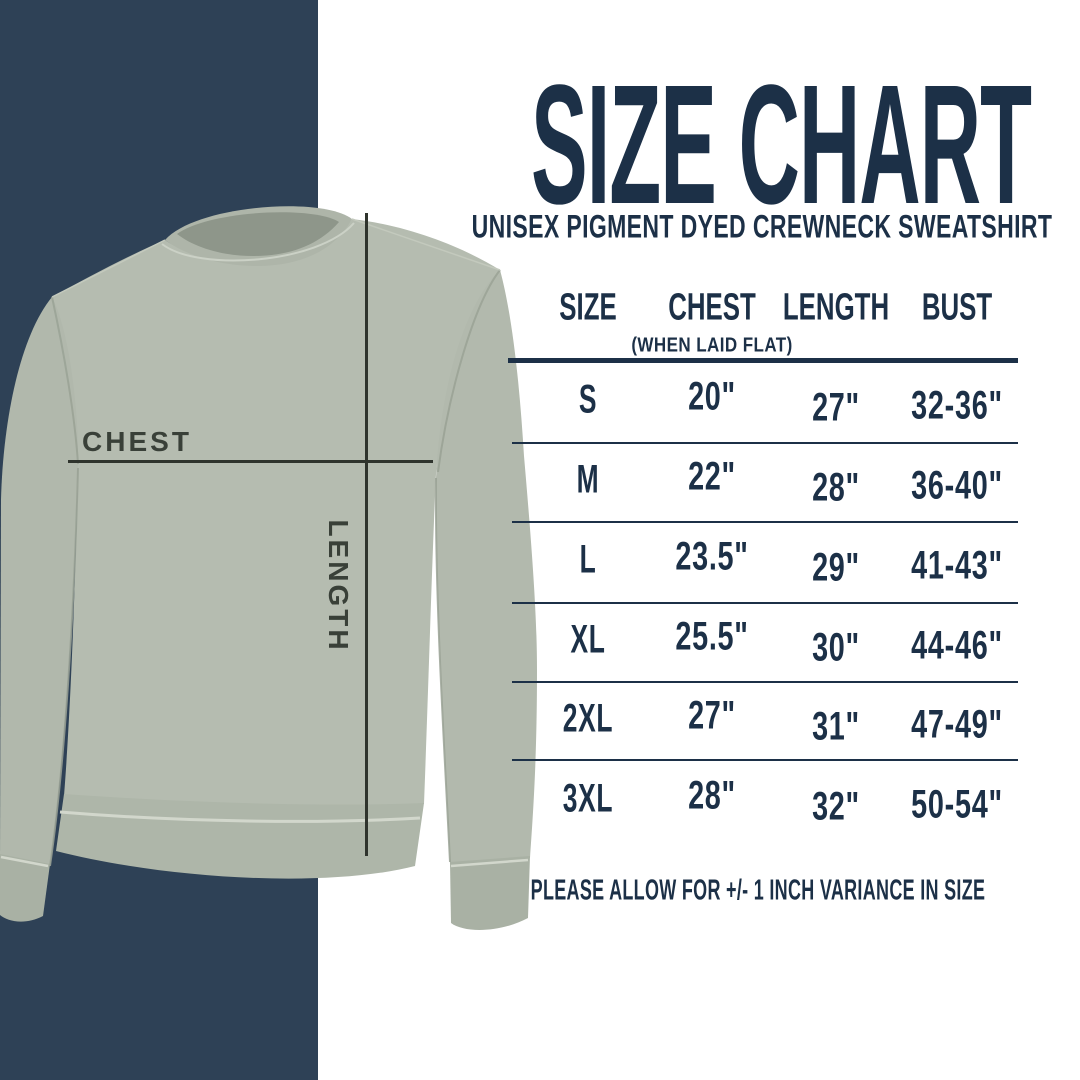 The width and height of the screenshot is (1080, 1080). What do you see at coordinates (781, 145) in the screenshot?
I see `page-title: SIZE CHART` at bounding box center [781, 145].